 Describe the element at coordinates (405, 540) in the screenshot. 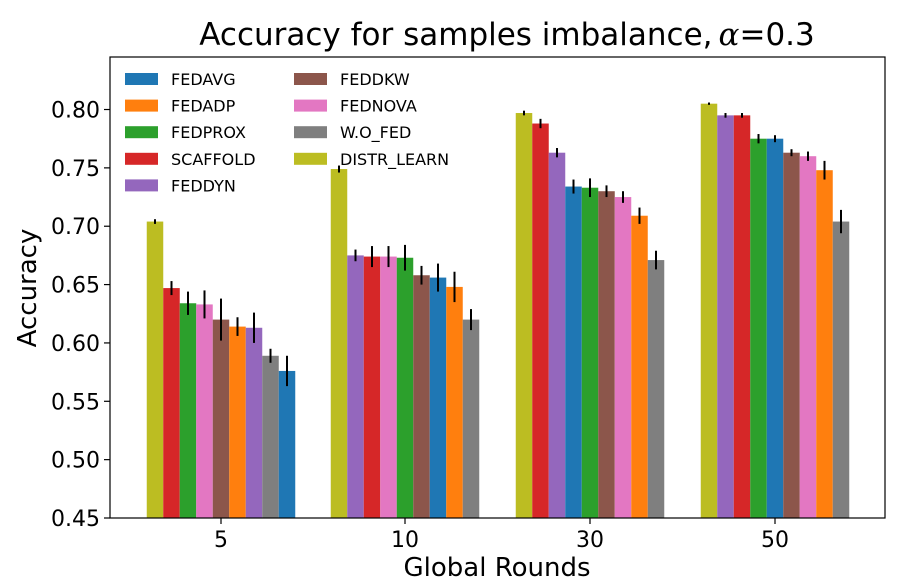

I see `x-tick-label: 10` at that location.